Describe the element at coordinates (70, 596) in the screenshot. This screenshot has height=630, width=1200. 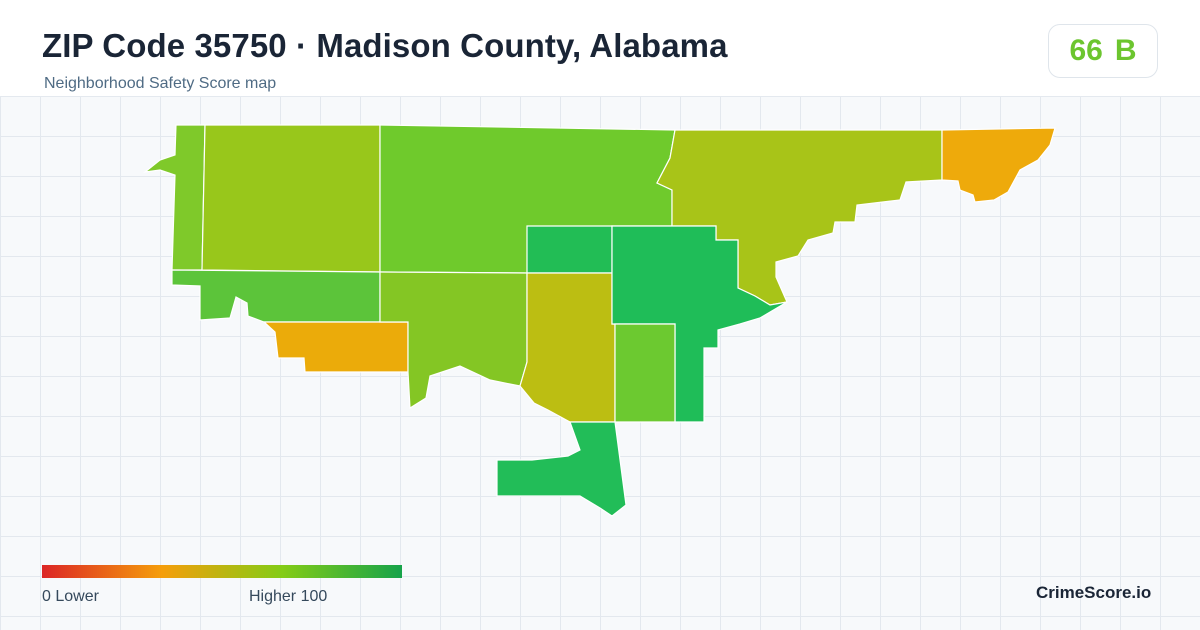
I see `legend-low-label: 0 Lower` at that location.